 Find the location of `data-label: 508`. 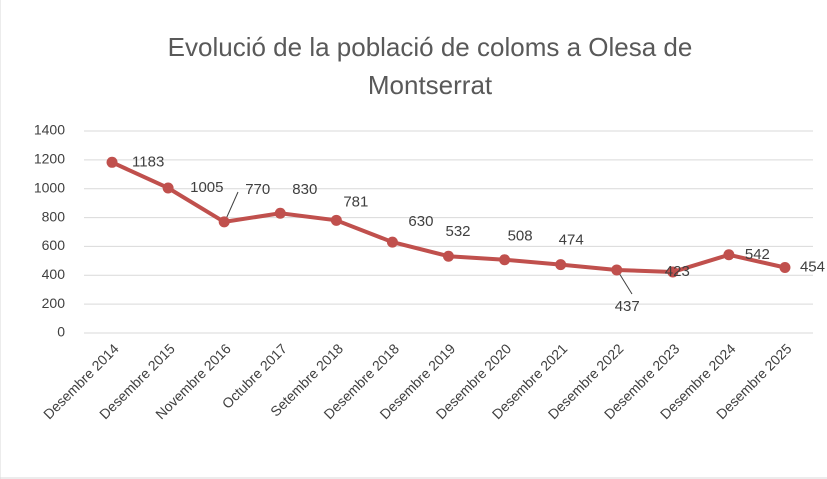

data-label: 508 is located at coordinates (520, 236).